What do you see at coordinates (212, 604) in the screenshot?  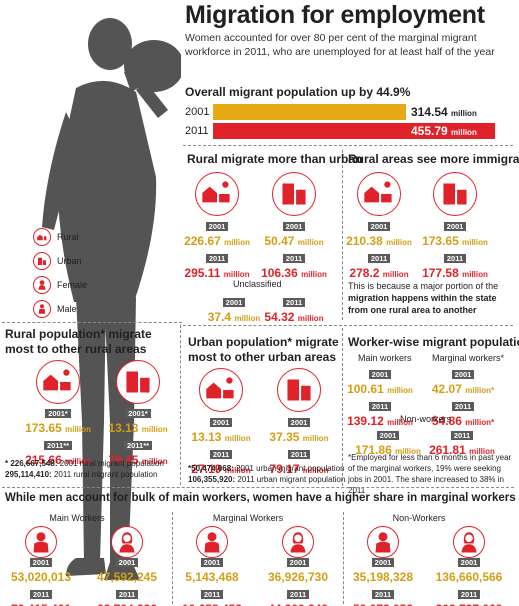 I see `value-2011: 10,658,453` at bounding box center [212, 604].